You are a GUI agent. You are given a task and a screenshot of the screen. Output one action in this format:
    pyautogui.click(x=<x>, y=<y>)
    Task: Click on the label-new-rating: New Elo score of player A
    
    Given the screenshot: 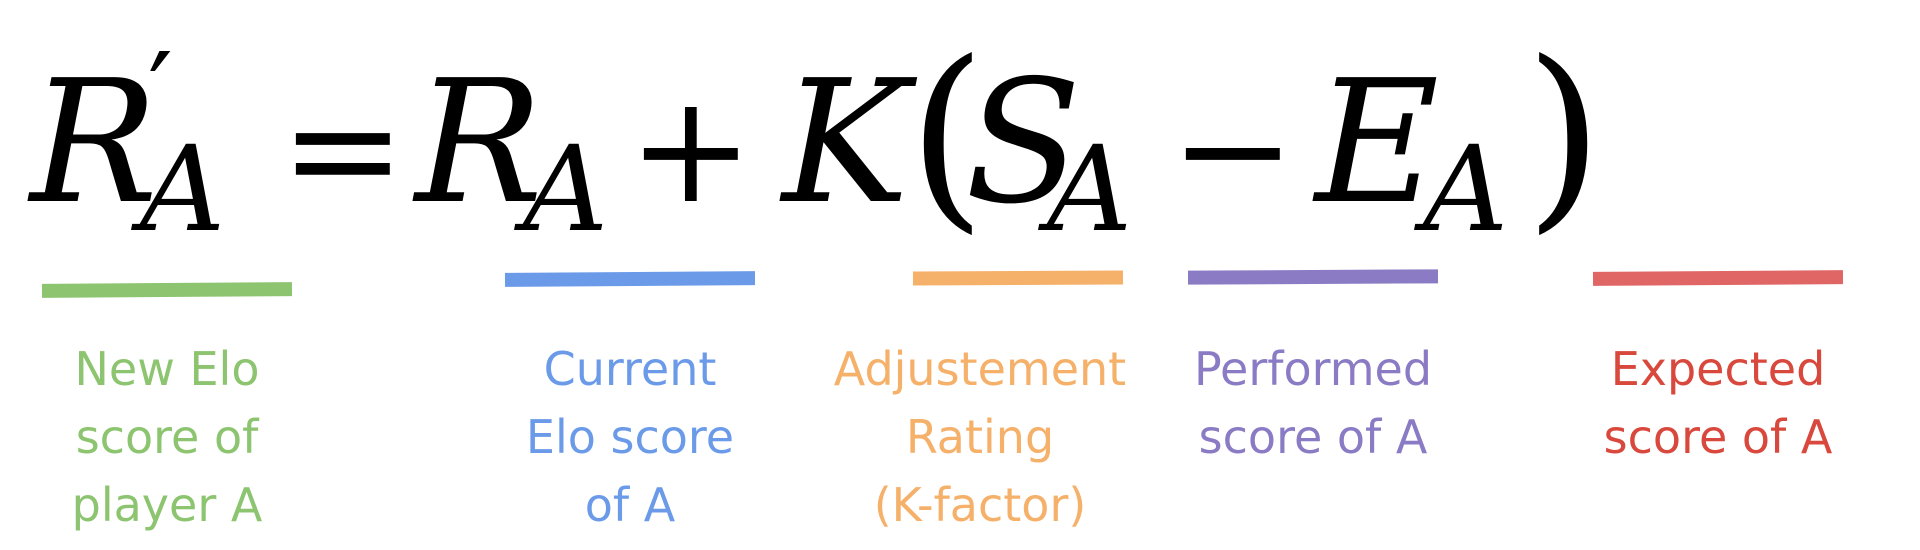 What is the action you would take?
    pyautogui.click(x=167, y=437)
    